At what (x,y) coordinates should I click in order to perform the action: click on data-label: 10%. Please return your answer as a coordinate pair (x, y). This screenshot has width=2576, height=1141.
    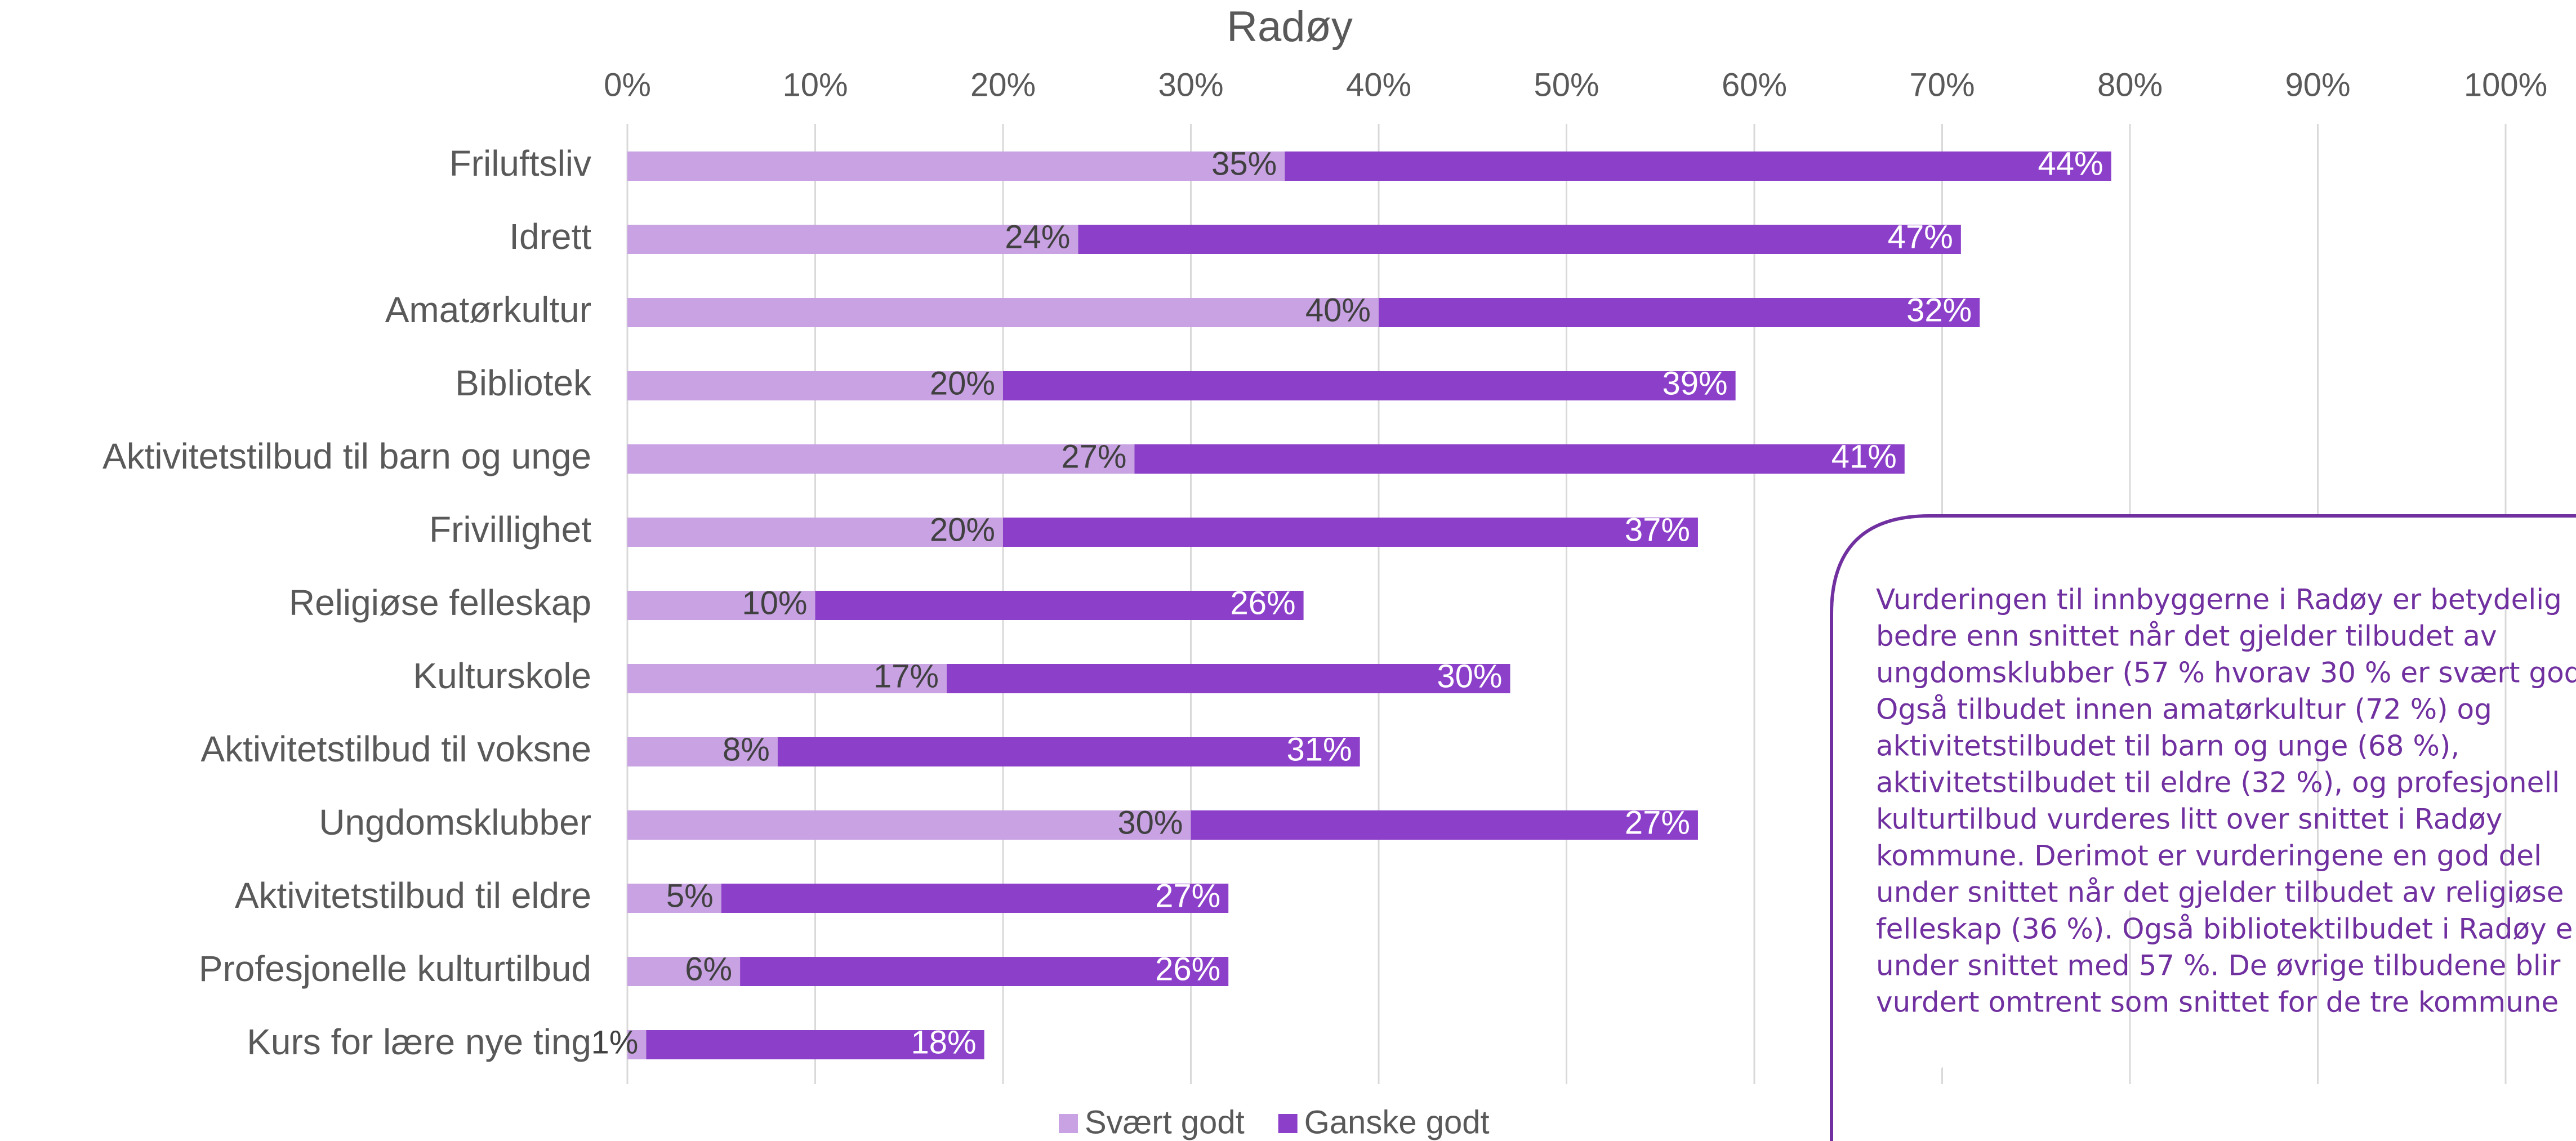
    Looking at the image, I should click on (774, 603).